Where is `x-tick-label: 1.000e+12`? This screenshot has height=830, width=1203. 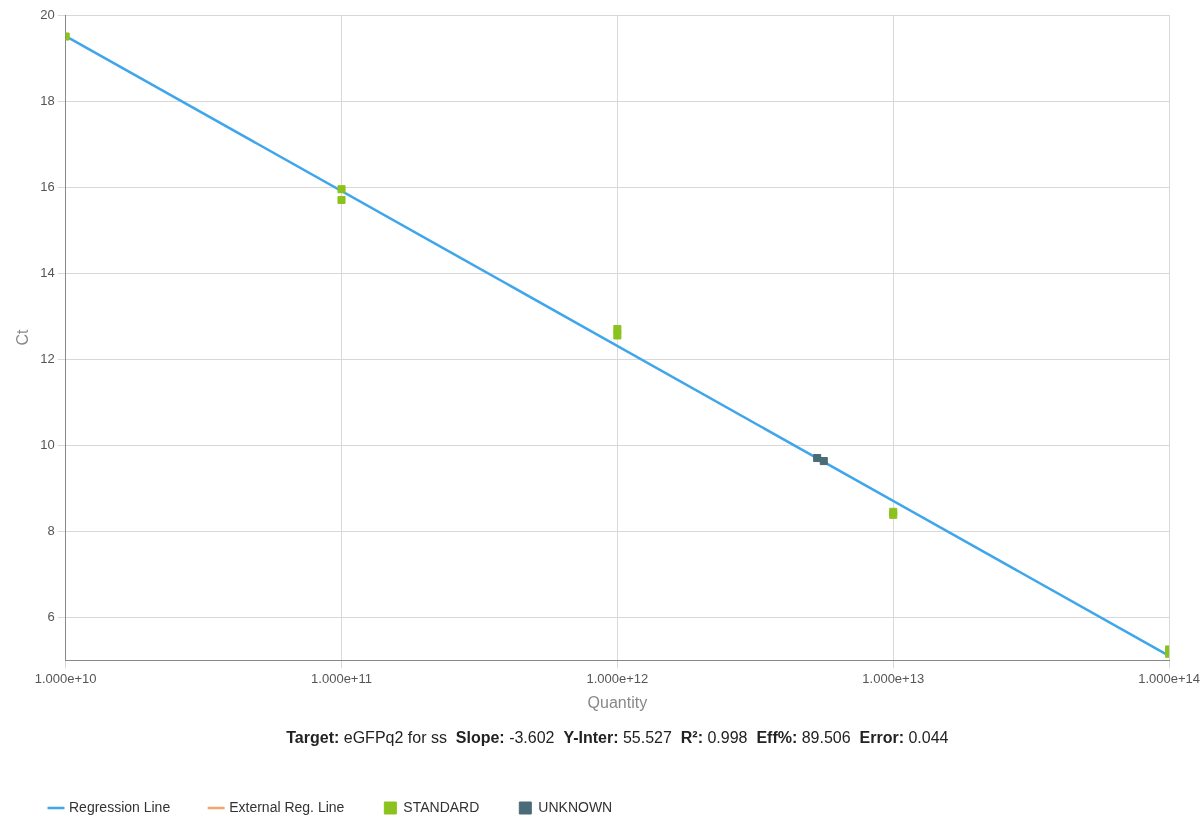
x-tick-label: 1.000e+12 is located at coordinates (617, 678).